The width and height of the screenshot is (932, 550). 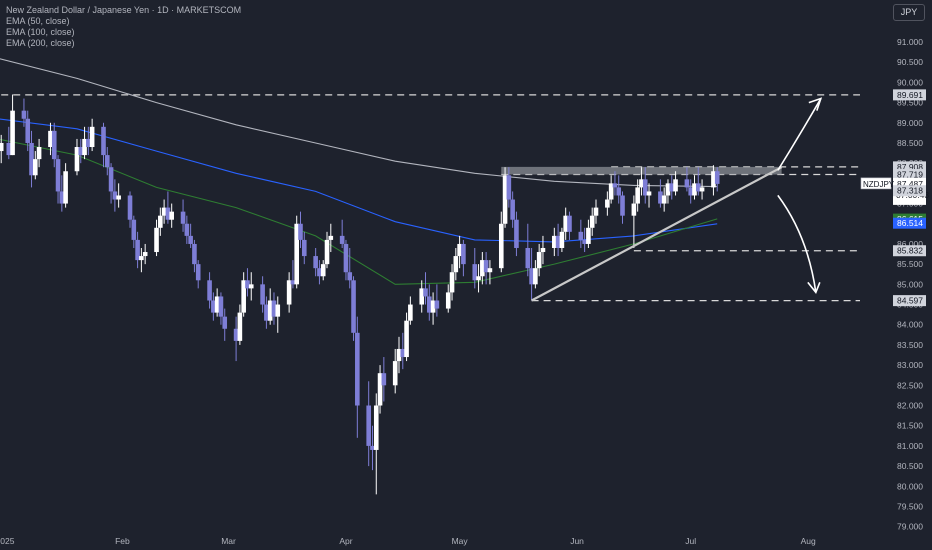 What do you see at coordinates (40, 43) in the screenshot?
I see `ema200-legend: EMA (200, close)` at bounding box center [40, 43].